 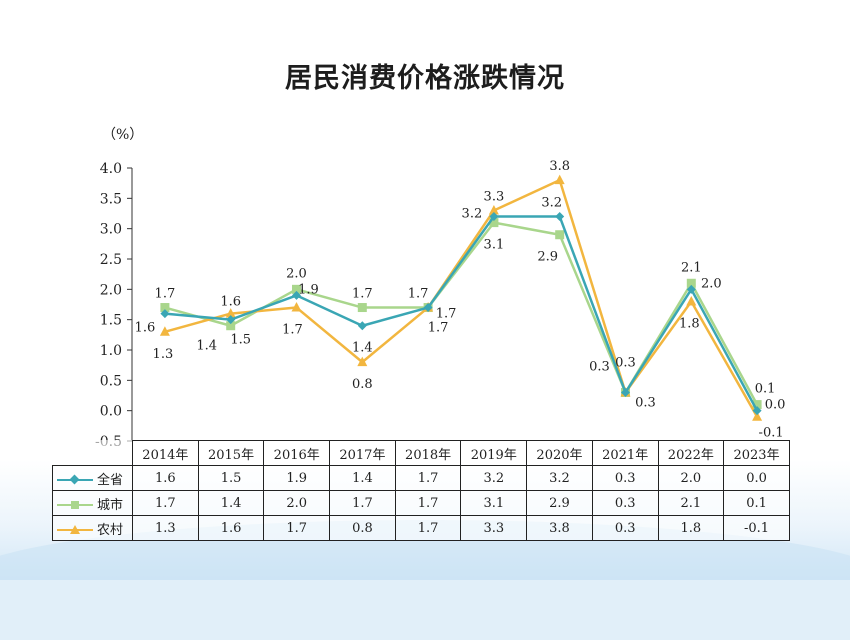 What do you see at coordinates (362, 294) in the screenshot?
I see `data-label-1-3: 1.7` at bounding box center [362, 294].